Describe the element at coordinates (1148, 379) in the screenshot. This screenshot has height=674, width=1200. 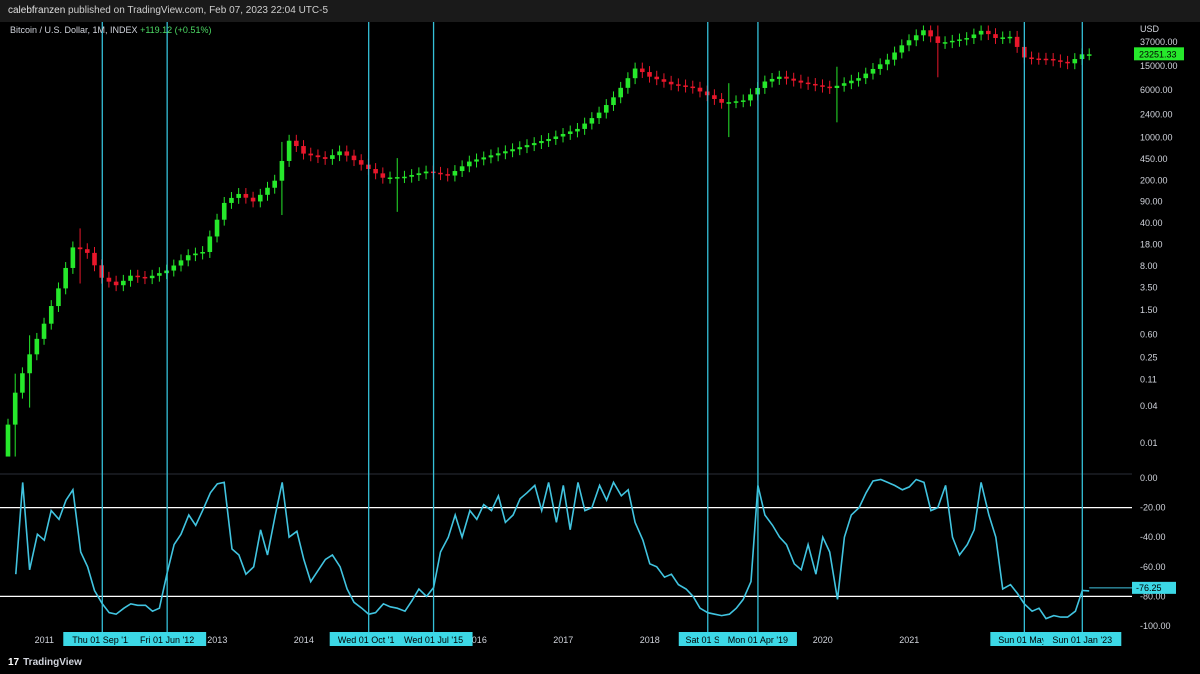
I see `price-axis-tick: 0.11` at that location.